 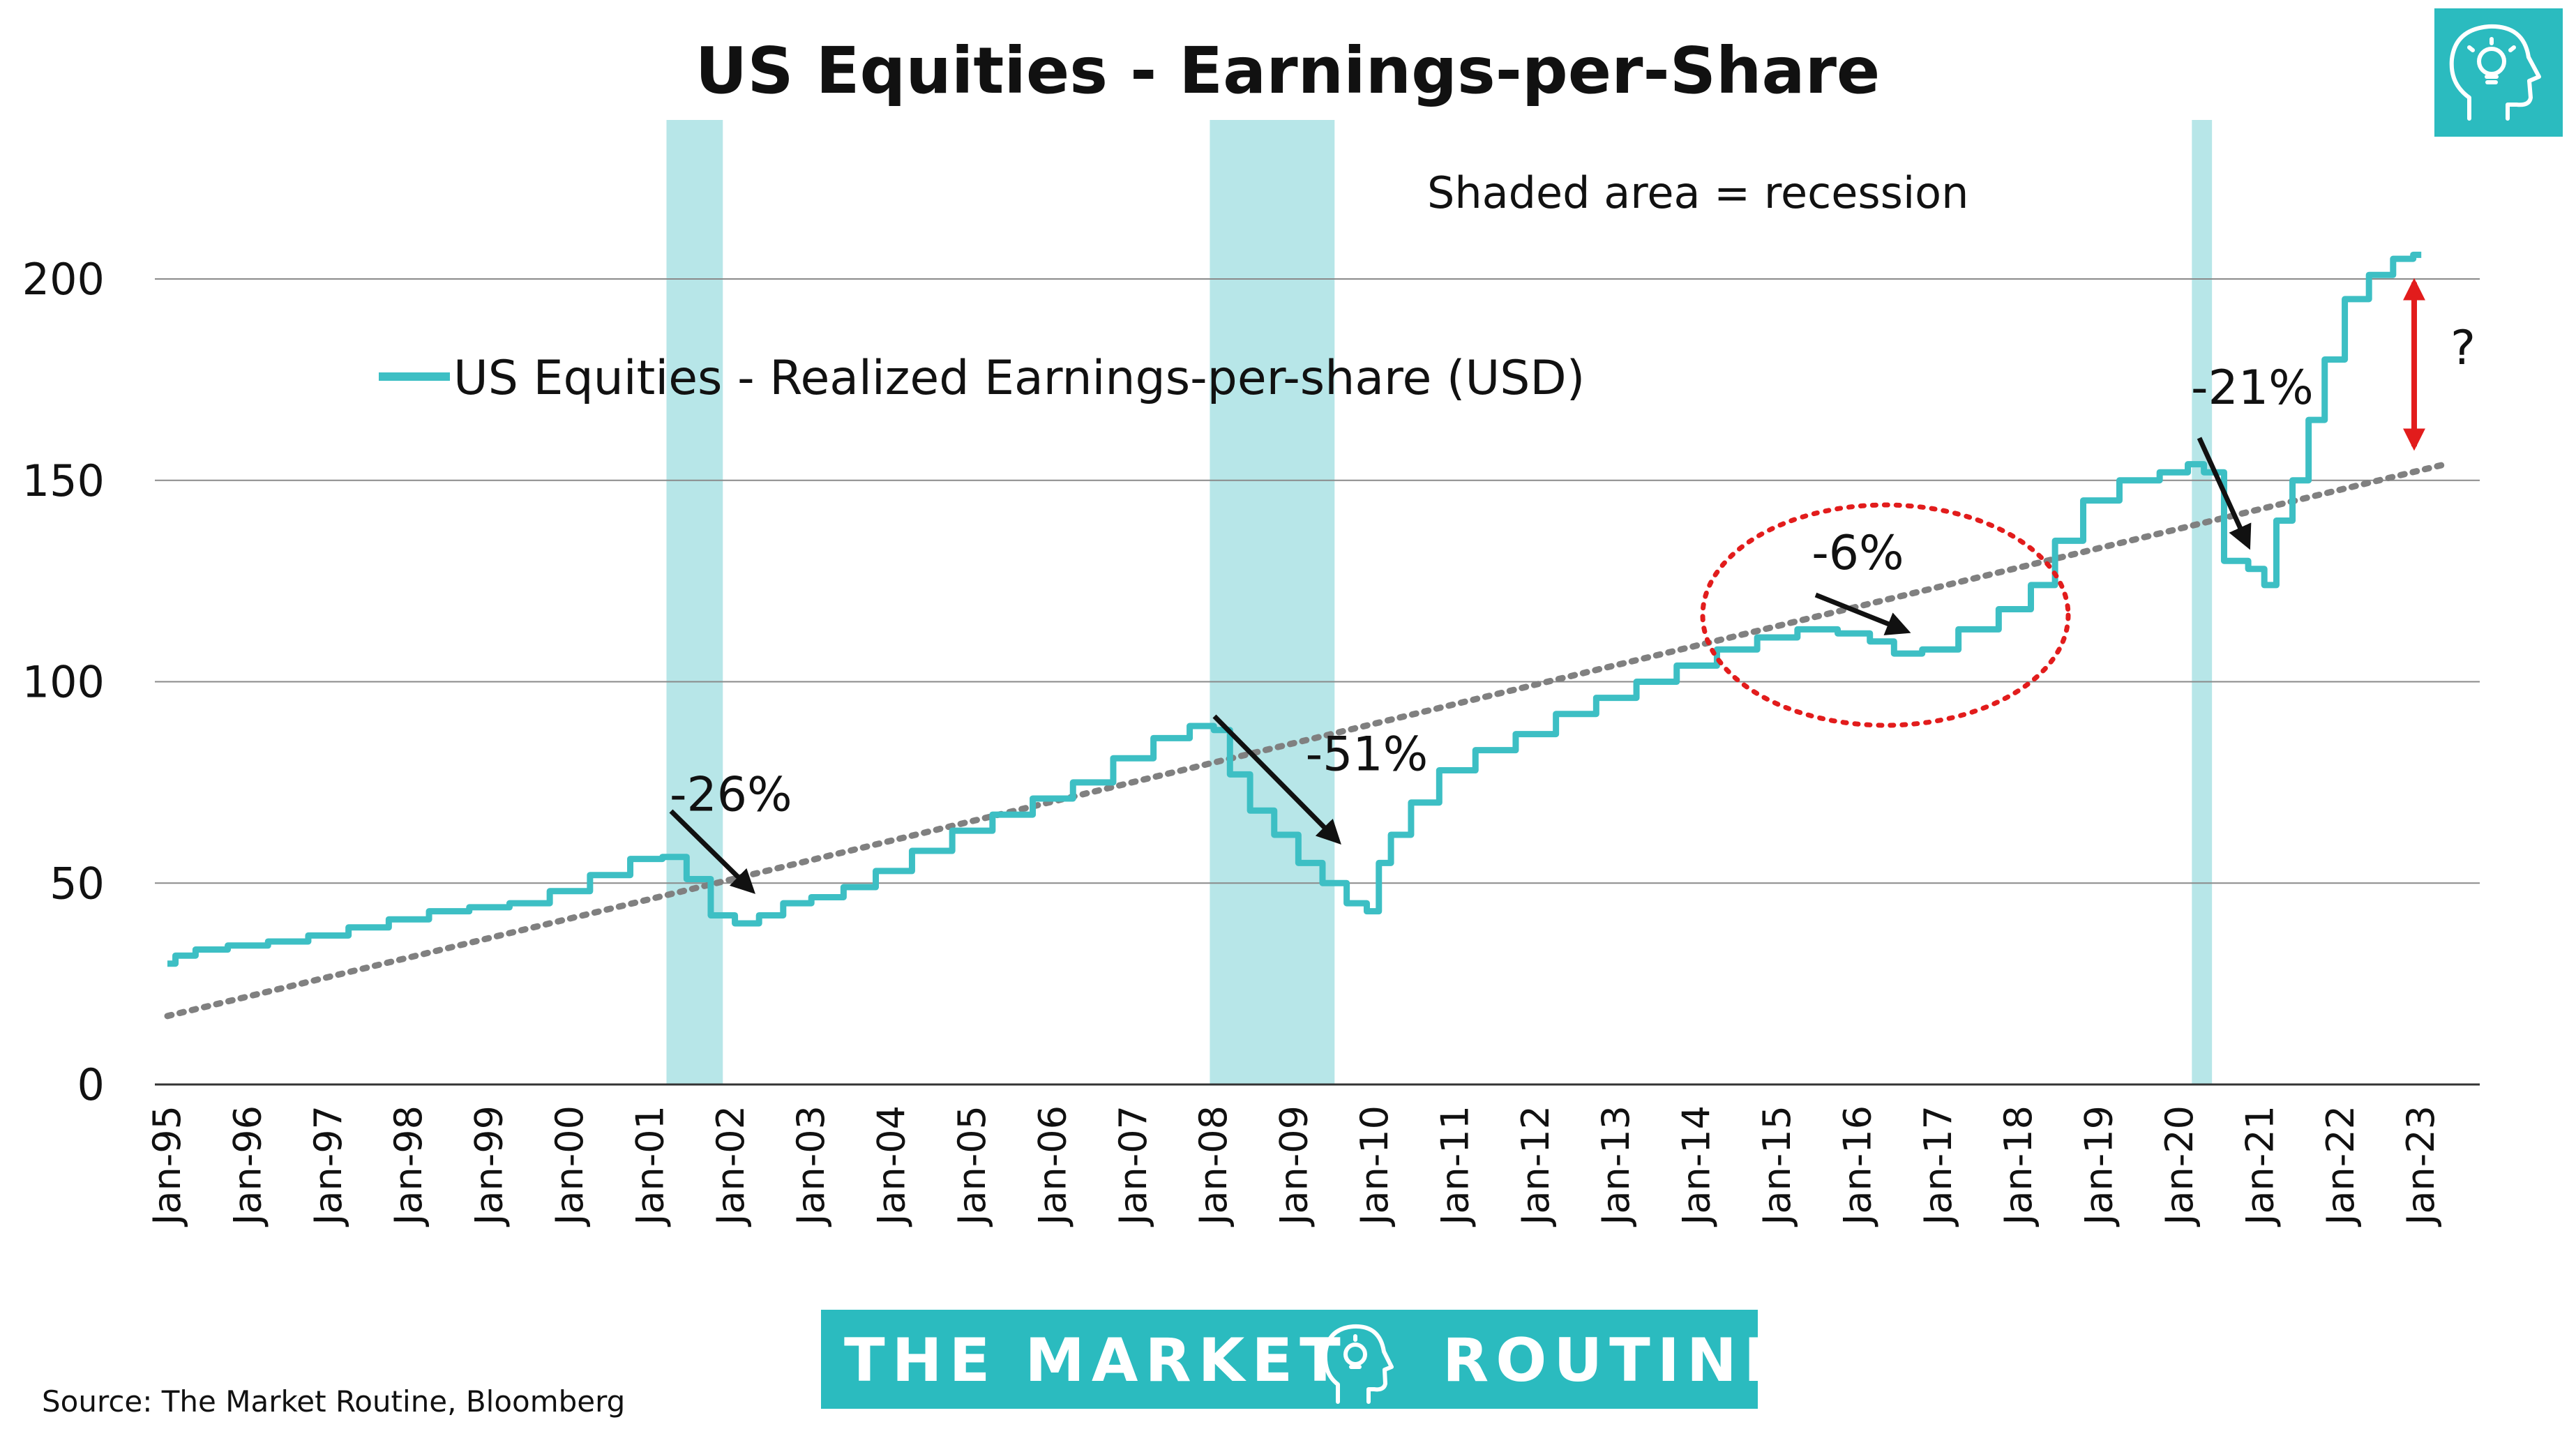 I want to click on arrow-2015, so click(x=1862, y=613).